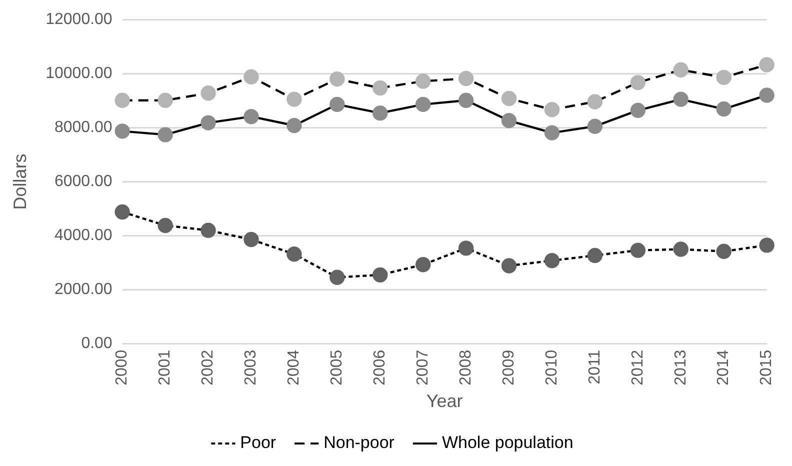  What do you see at coordinates (551, 368) in the screenshot?
I see `x-tick-label: 2010` at bounding box center [551, 368].